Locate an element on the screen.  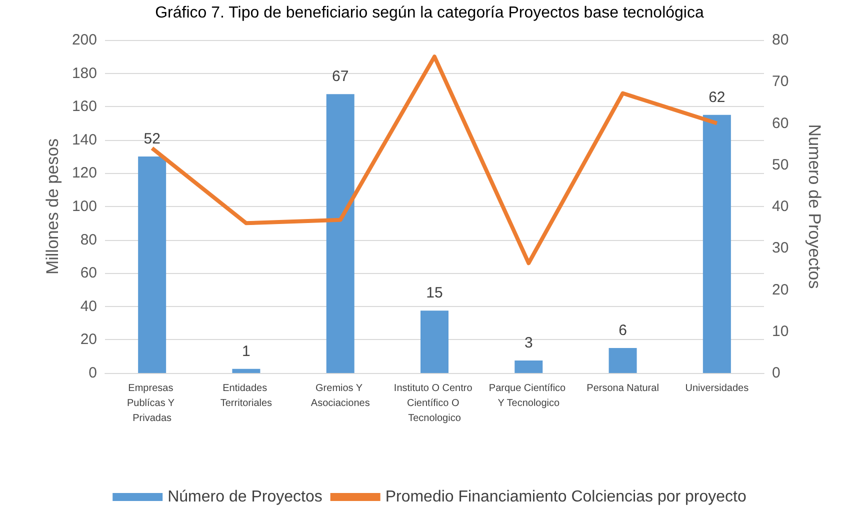
legend-label: Promedio Financiamiento Colciencias por proyecto is located at coordinates (565, 497).